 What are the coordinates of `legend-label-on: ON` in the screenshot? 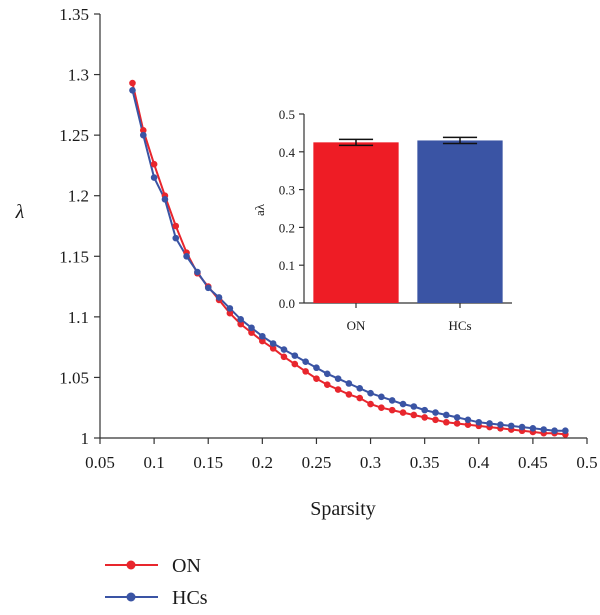 It's located at (186, 566).